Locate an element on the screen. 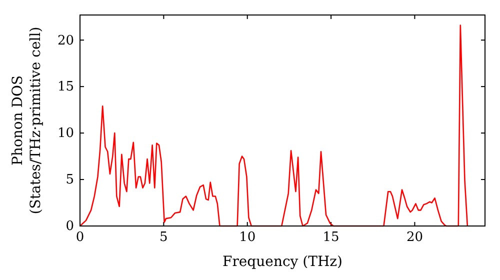 The image size is (500, 280). x-tick-label: 15 is located at coordinates (331, 238).